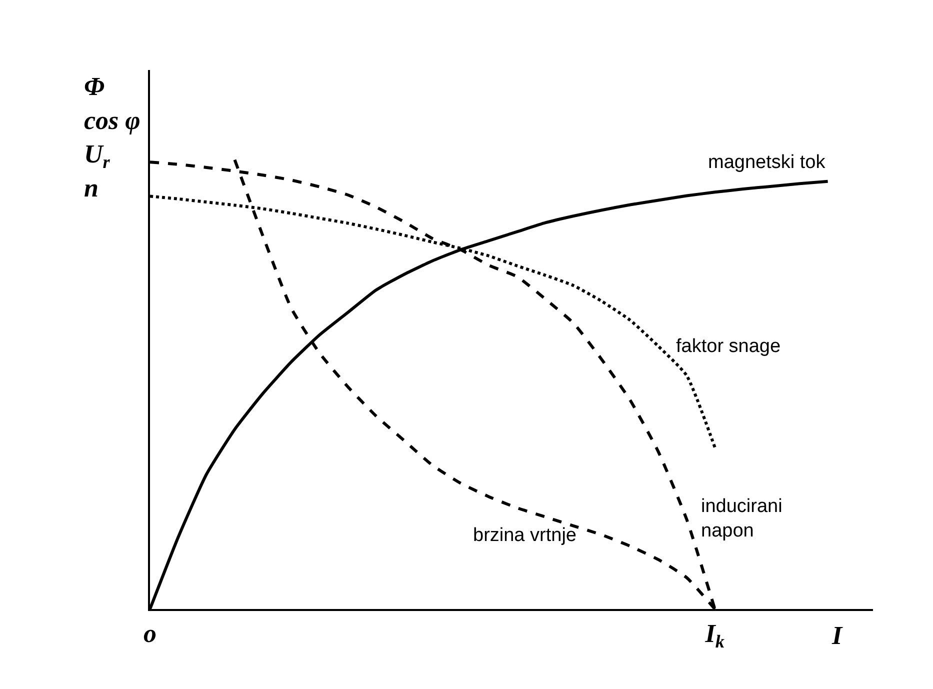  I want to click on series-label: magnetski tok, so click(767, 162).